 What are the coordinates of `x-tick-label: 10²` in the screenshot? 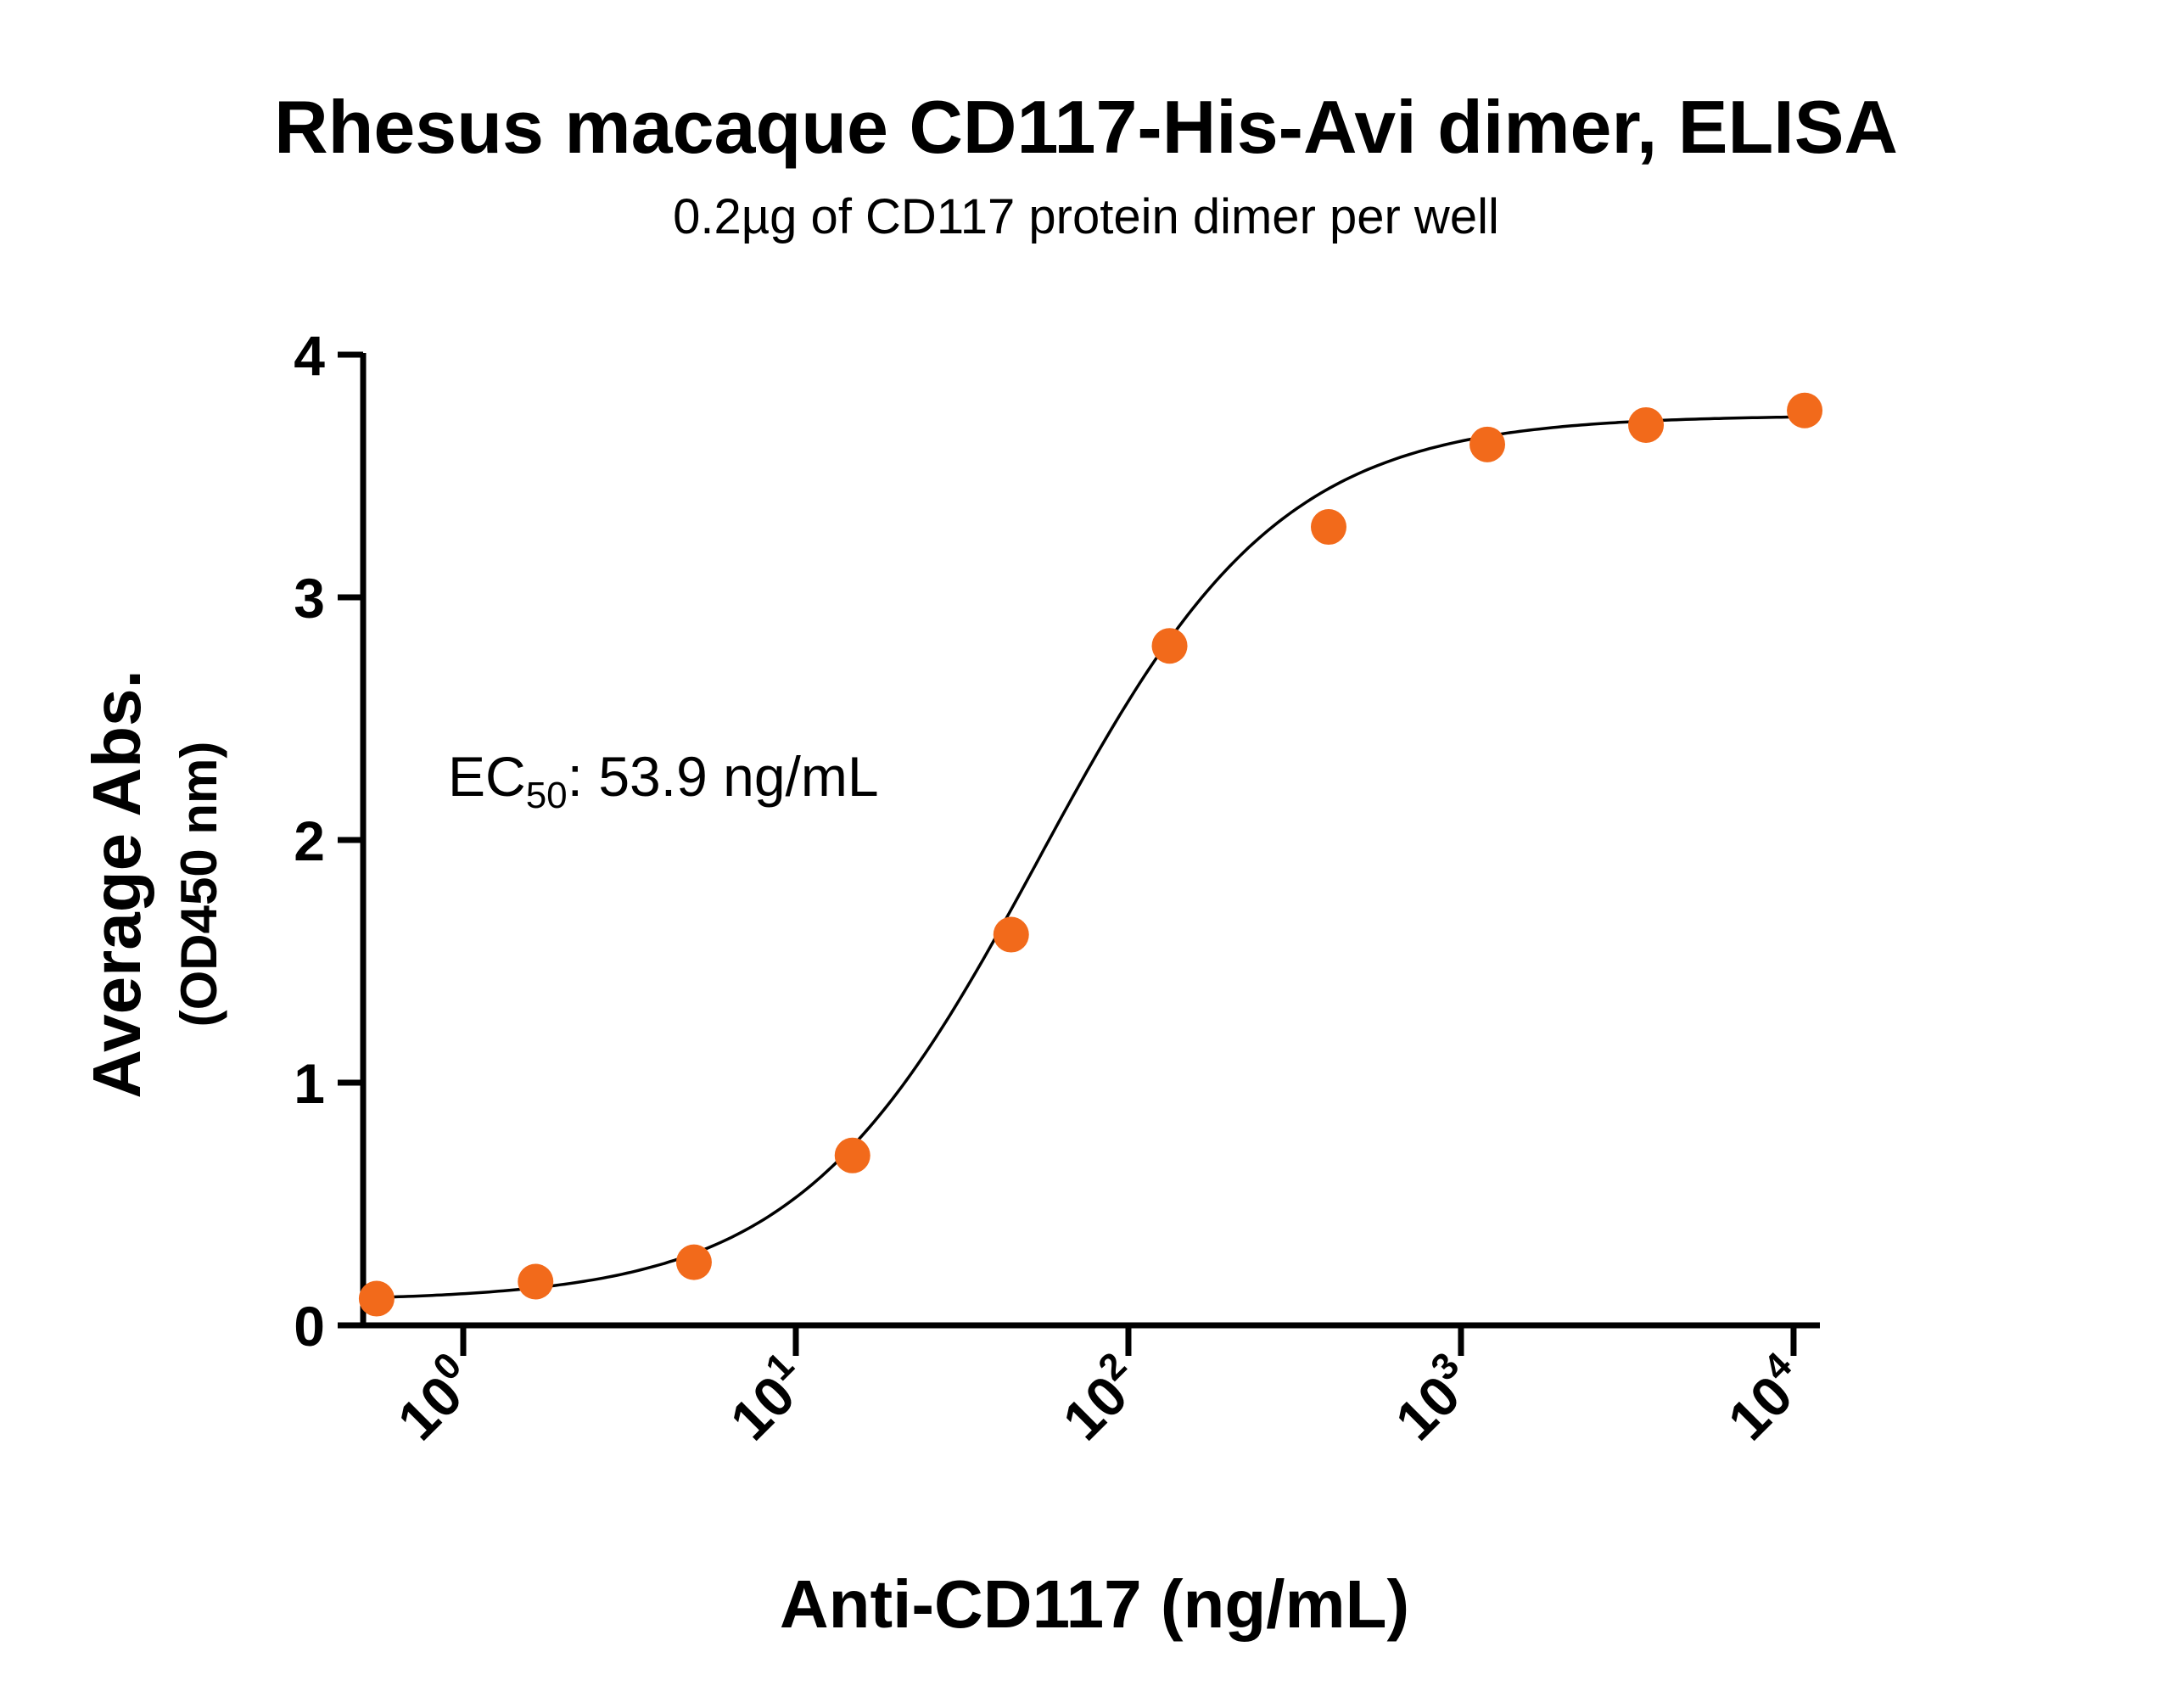 It's located at (1100, 1399).